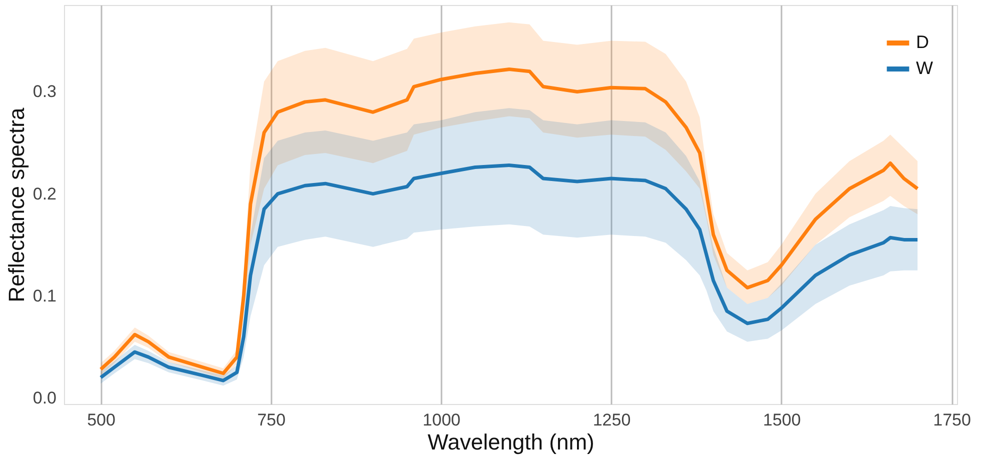 This screenshot has width=981, height=460. What do you see at coordinates (44, 92) in the screenshot?
I see `y-tick-label: 0.3` at bounding box center [44, 92].